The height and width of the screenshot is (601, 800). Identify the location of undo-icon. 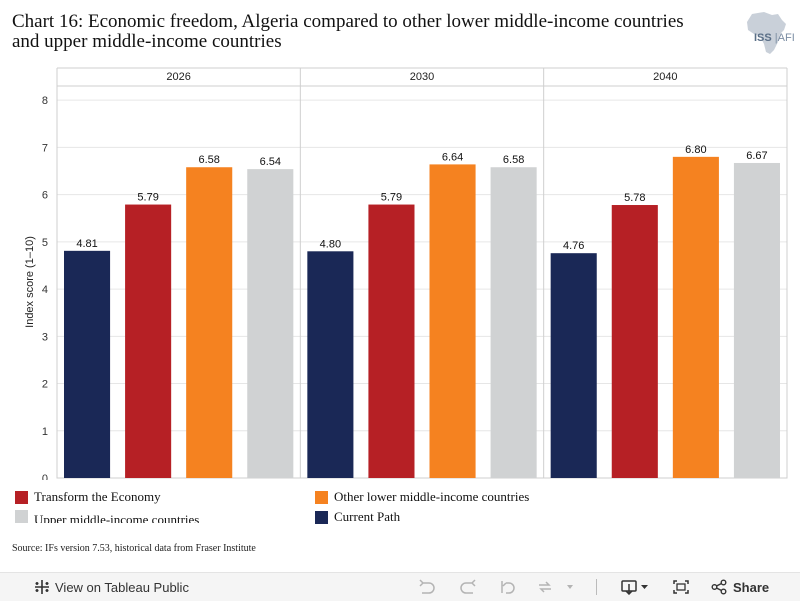
(427, 586).